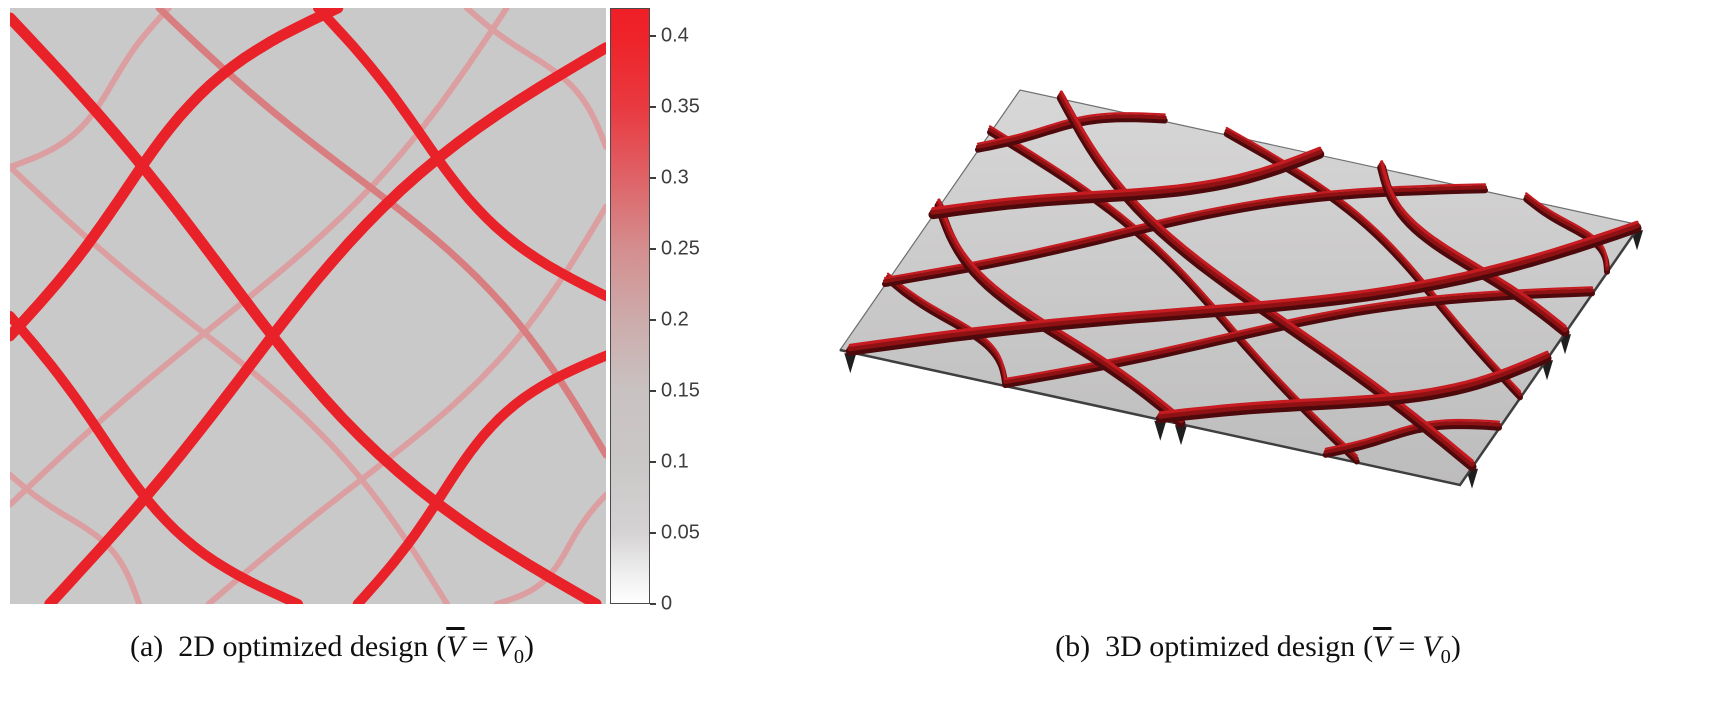 The image size is (1714, 724). Describe the element at coordinates (680, 248) in the screenshot. I see `colorbar-tick-label: 0.25` at that location.